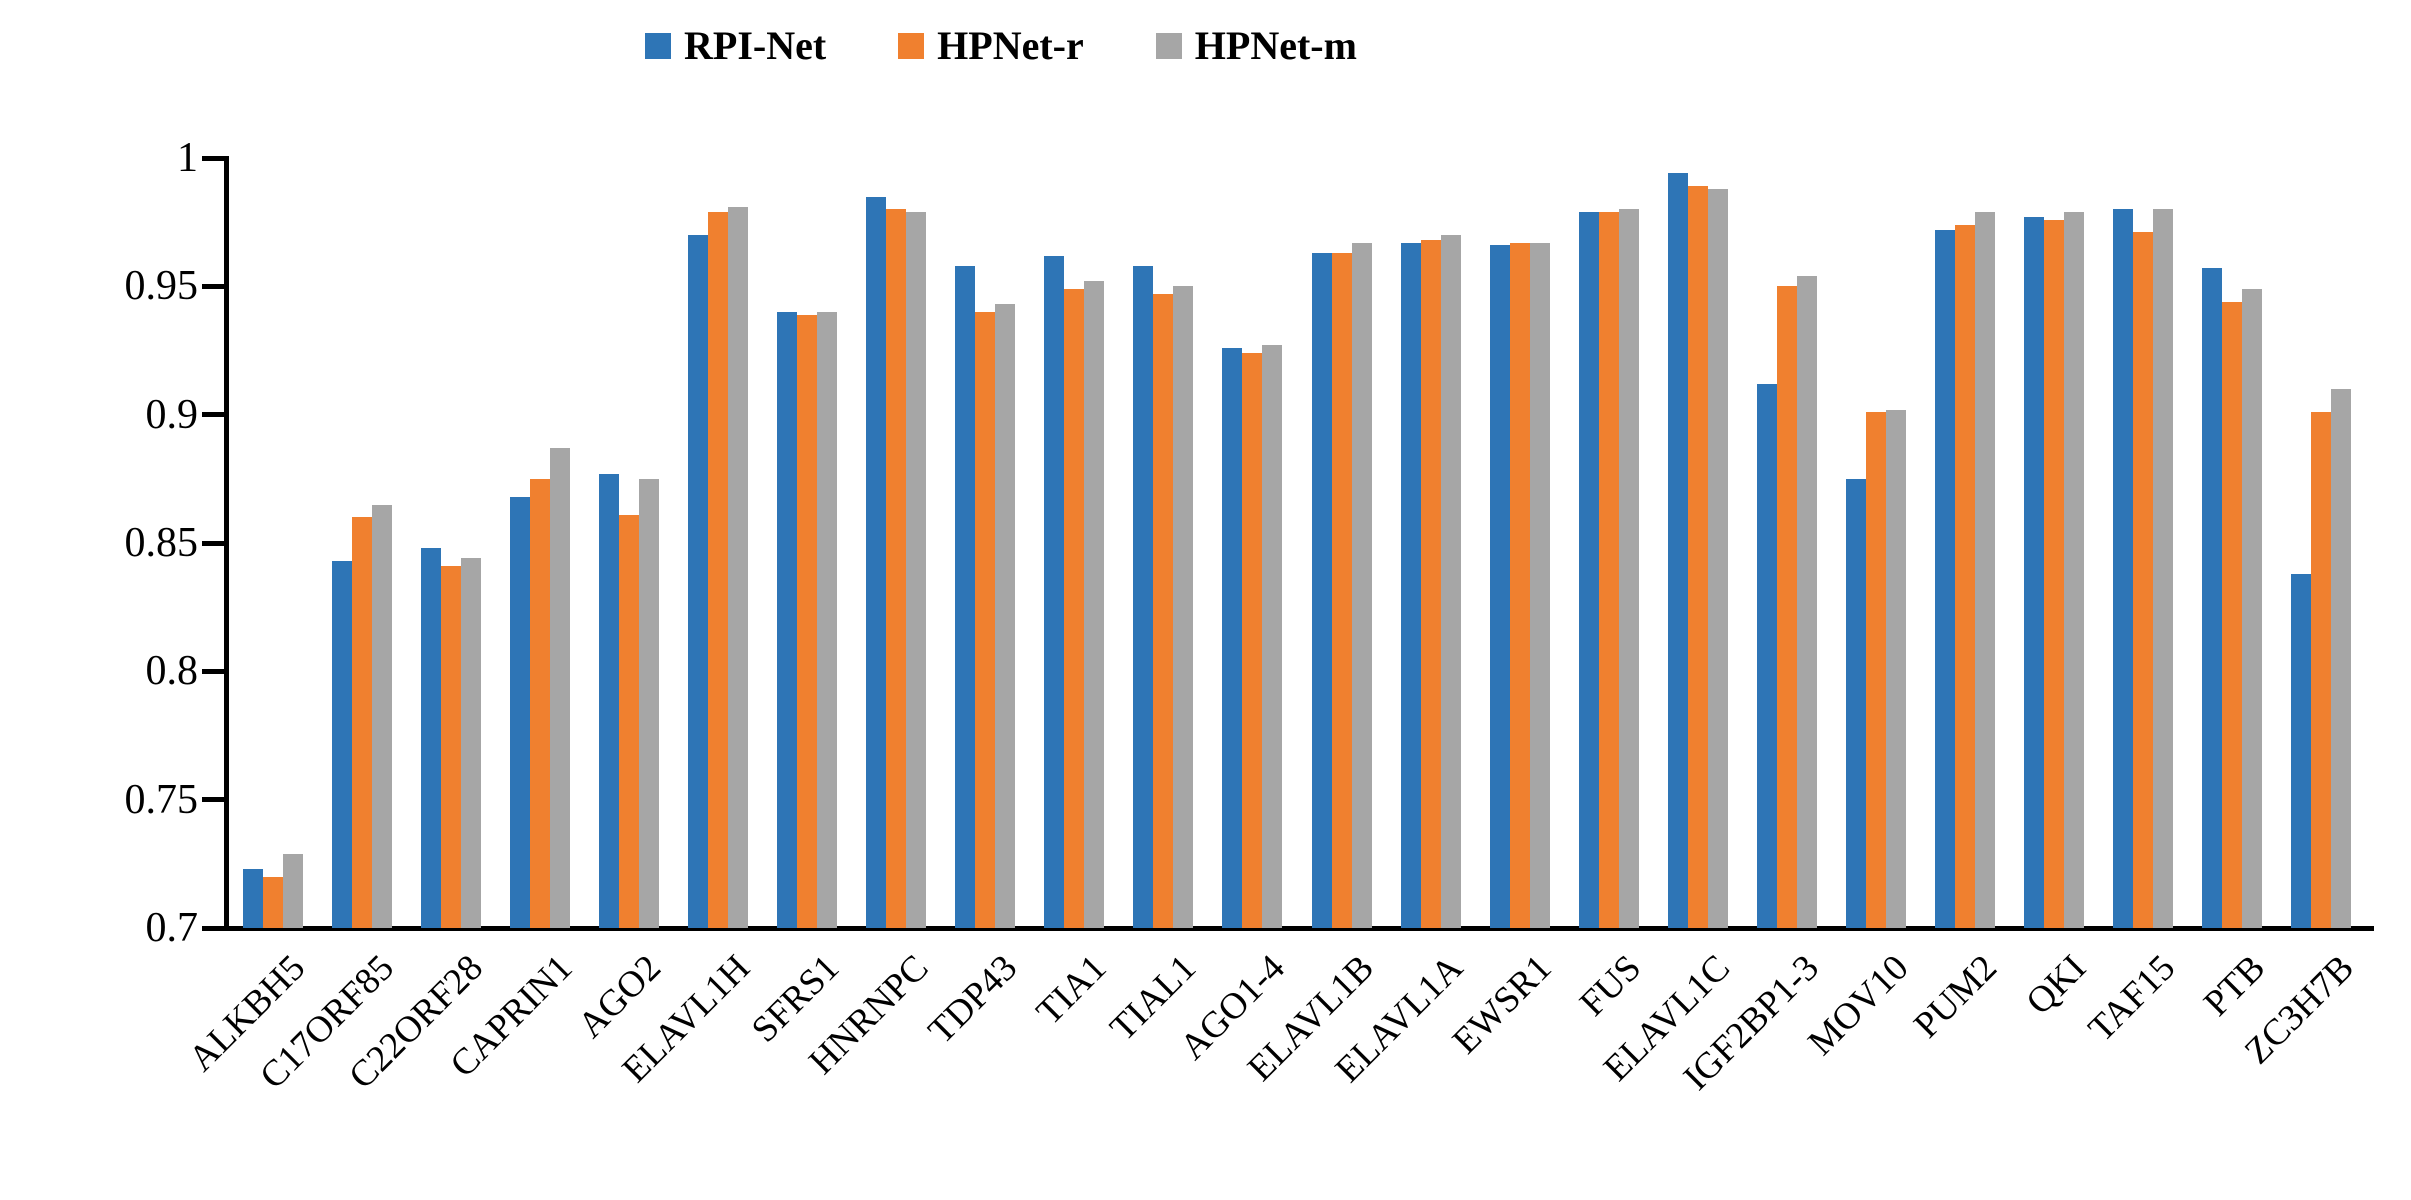 The width and height of the screenshot is (2411, 1200). I want to click on bar-PUM2-RPI-Net, so click(1945, 578).